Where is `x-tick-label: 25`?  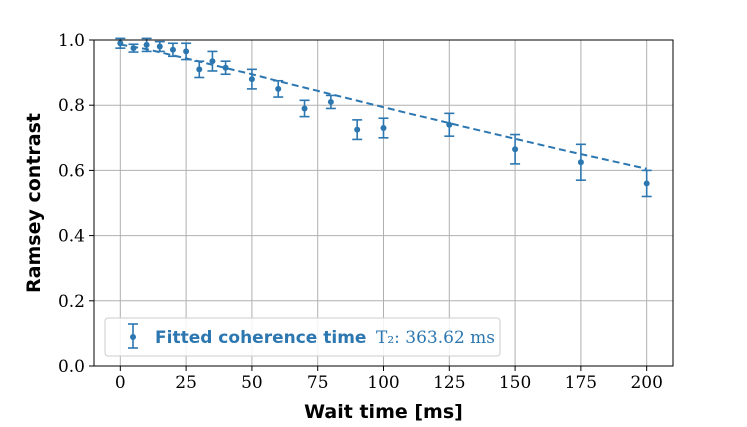
x-tick-label: 25 is located at coordinates (186, 383).